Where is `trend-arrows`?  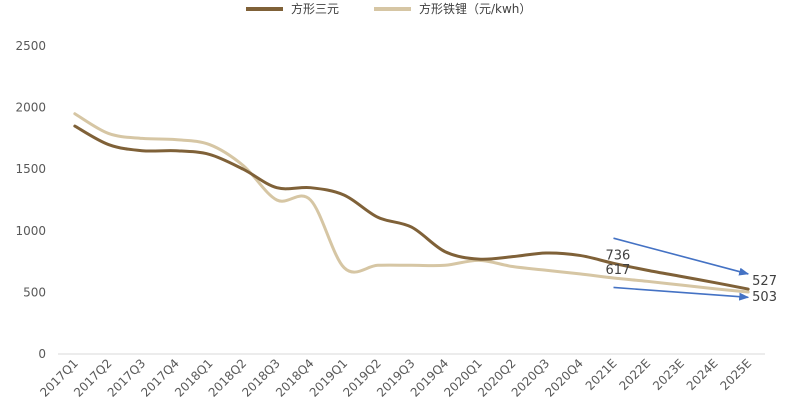 trend-arrows is located at coordinates (681, 269).